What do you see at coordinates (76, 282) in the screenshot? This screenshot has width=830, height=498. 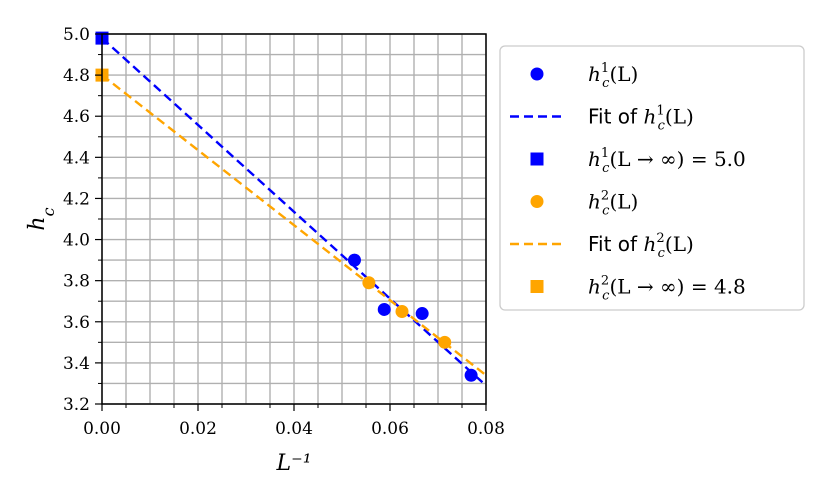 I see `y-tick-label: 3.8` at bounding box center [76, 282].